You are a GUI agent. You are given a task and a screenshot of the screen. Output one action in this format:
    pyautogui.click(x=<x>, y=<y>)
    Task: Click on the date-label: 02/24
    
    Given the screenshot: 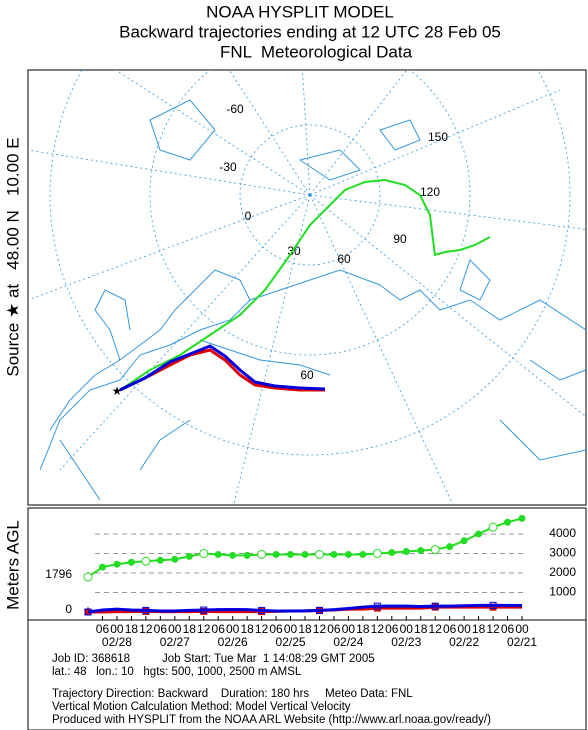 What is the action you would take?
    pyautogui.click(x=348, y=642)
    